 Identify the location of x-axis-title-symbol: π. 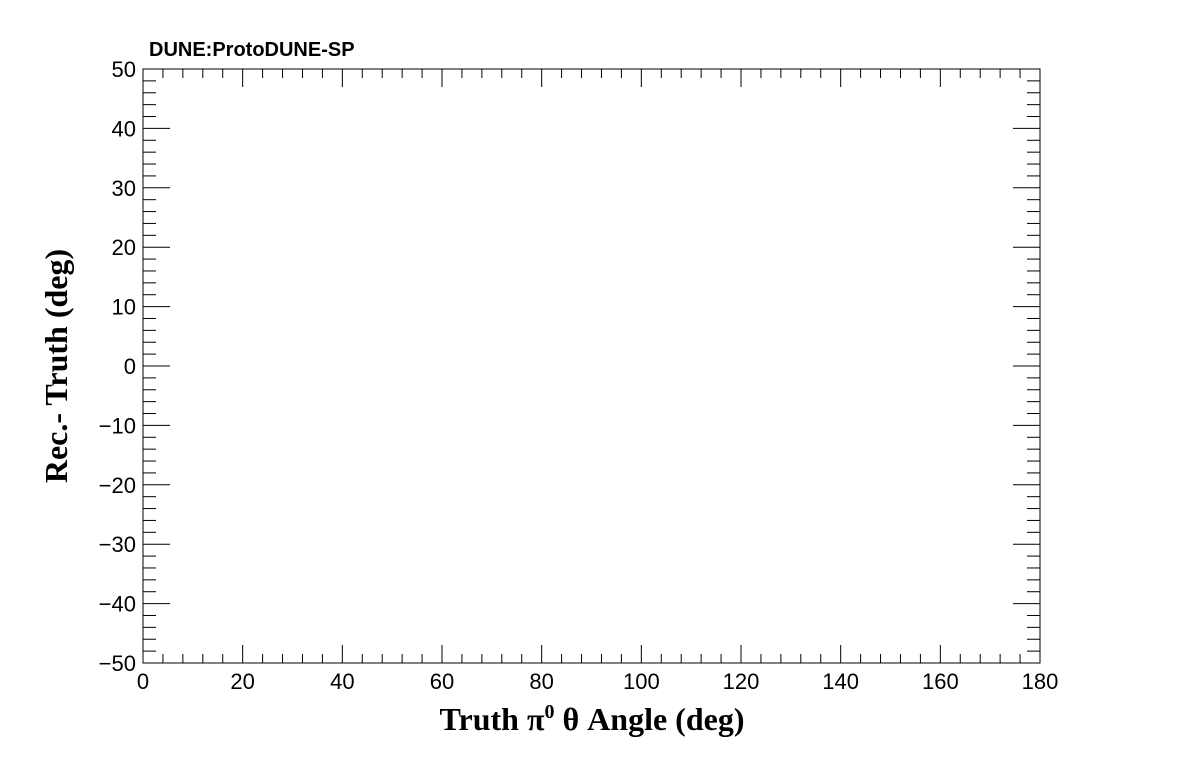
(536, 719).